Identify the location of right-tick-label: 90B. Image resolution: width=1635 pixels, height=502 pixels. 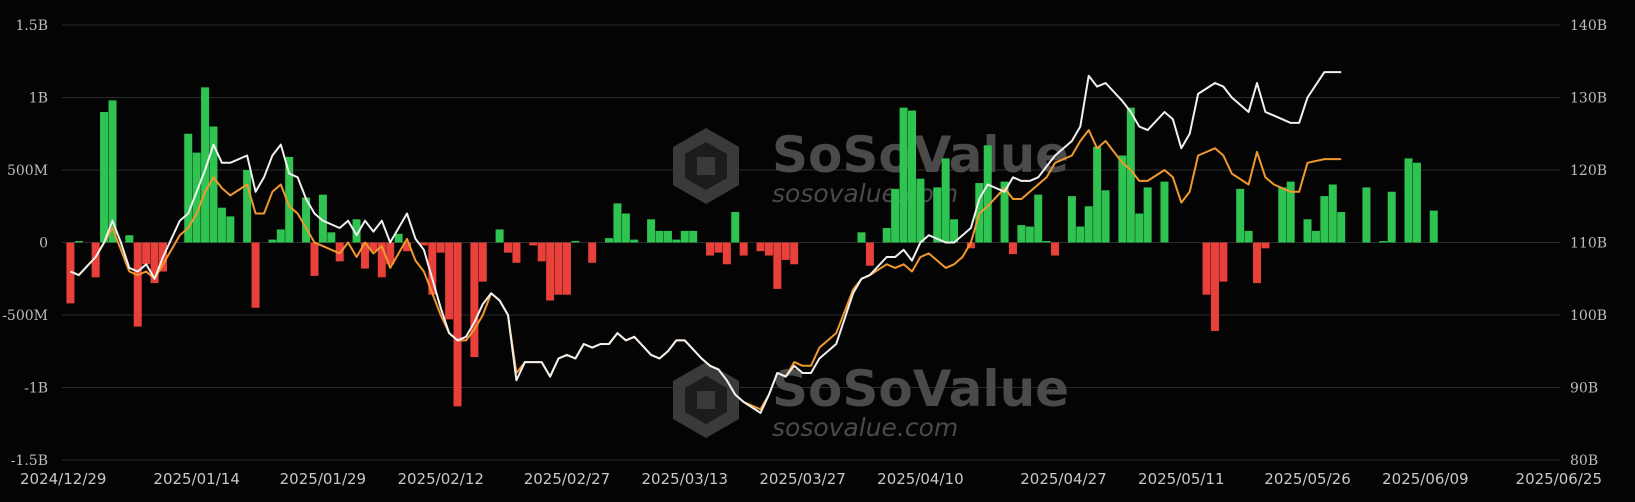
(1584, 389).